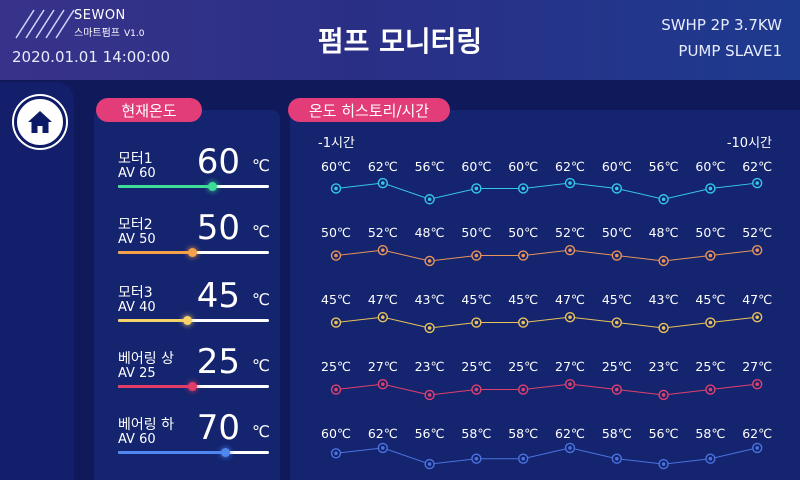 This screenshot has height=480, width=800. Describe the element at coordinates (218, 228) in the screenshot. I see `sensor-value: 50` at that location.